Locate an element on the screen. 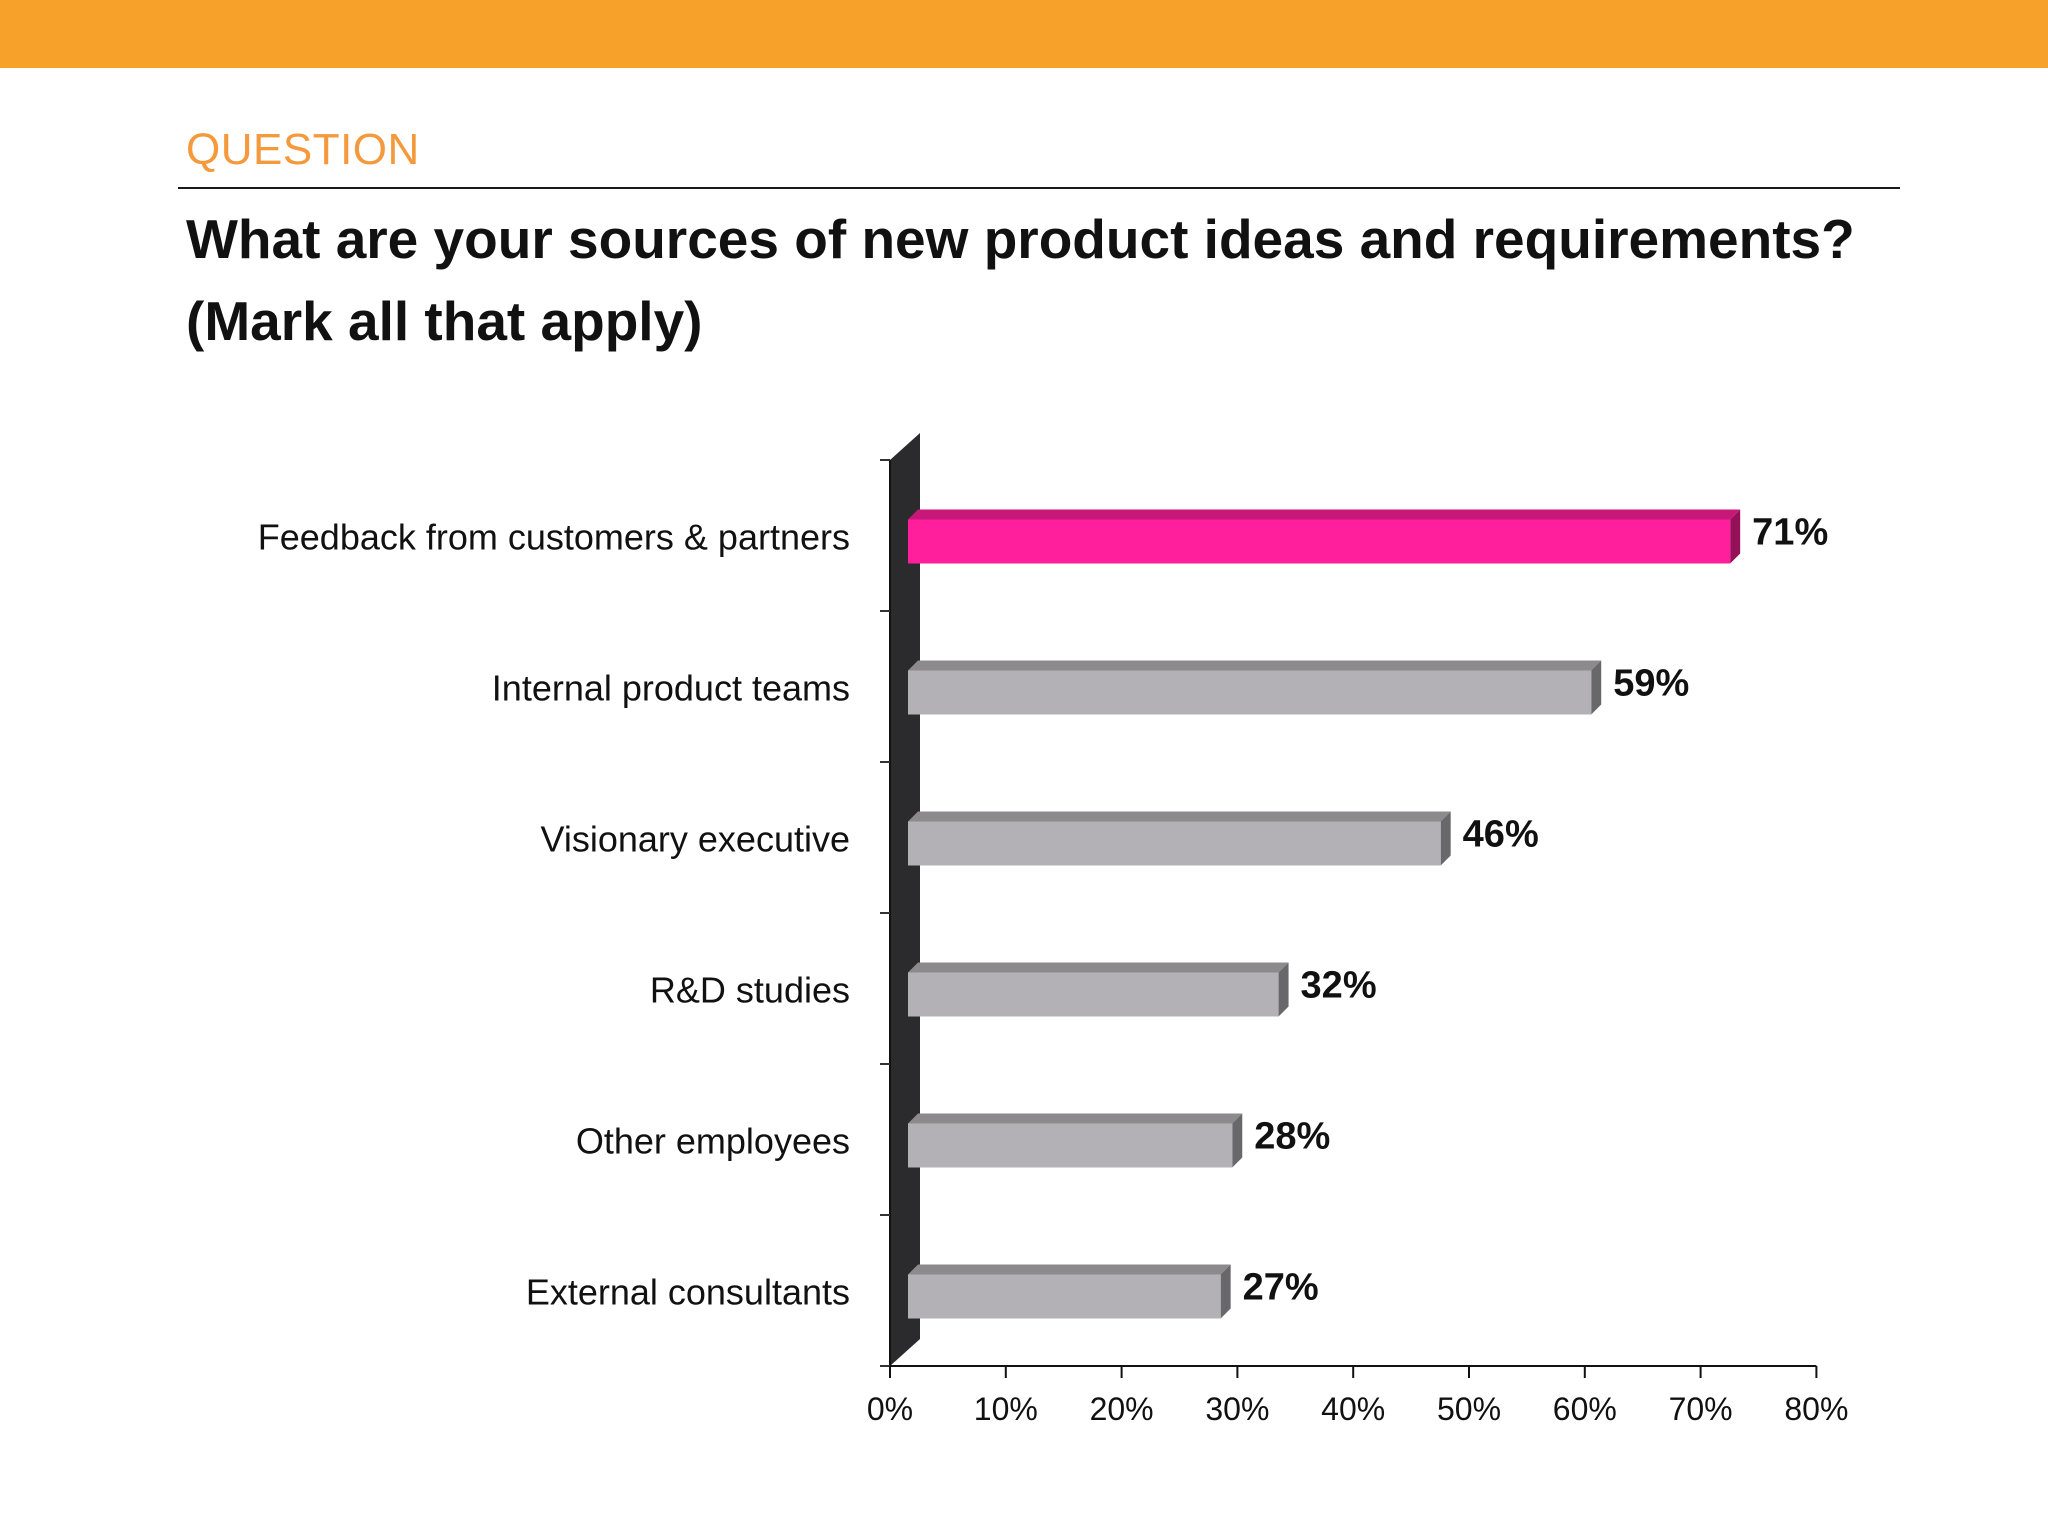 The width and height of the screenshot is (2048, 1536). top-accent-band is located at coordinates (1024, 34).